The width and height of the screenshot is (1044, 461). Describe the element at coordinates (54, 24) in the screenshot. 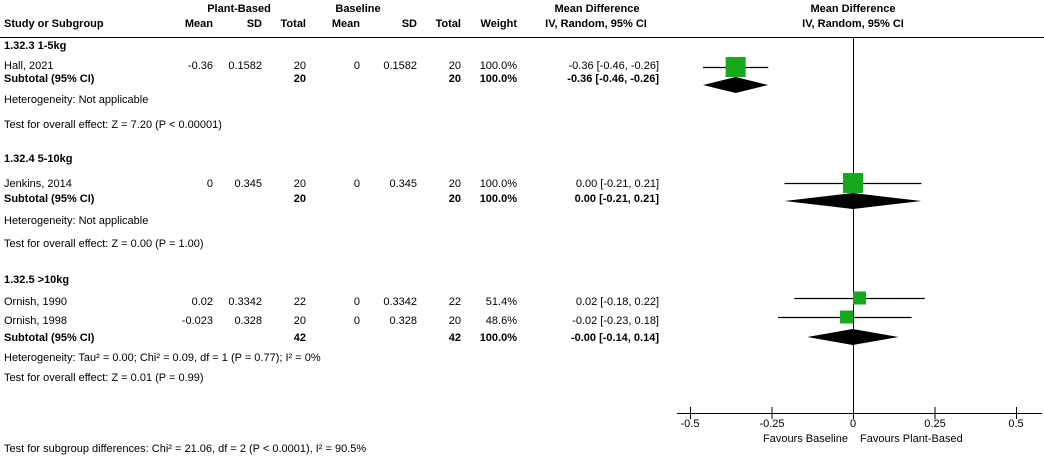

I see `col-header-study: Study or Subgroup` at that location.